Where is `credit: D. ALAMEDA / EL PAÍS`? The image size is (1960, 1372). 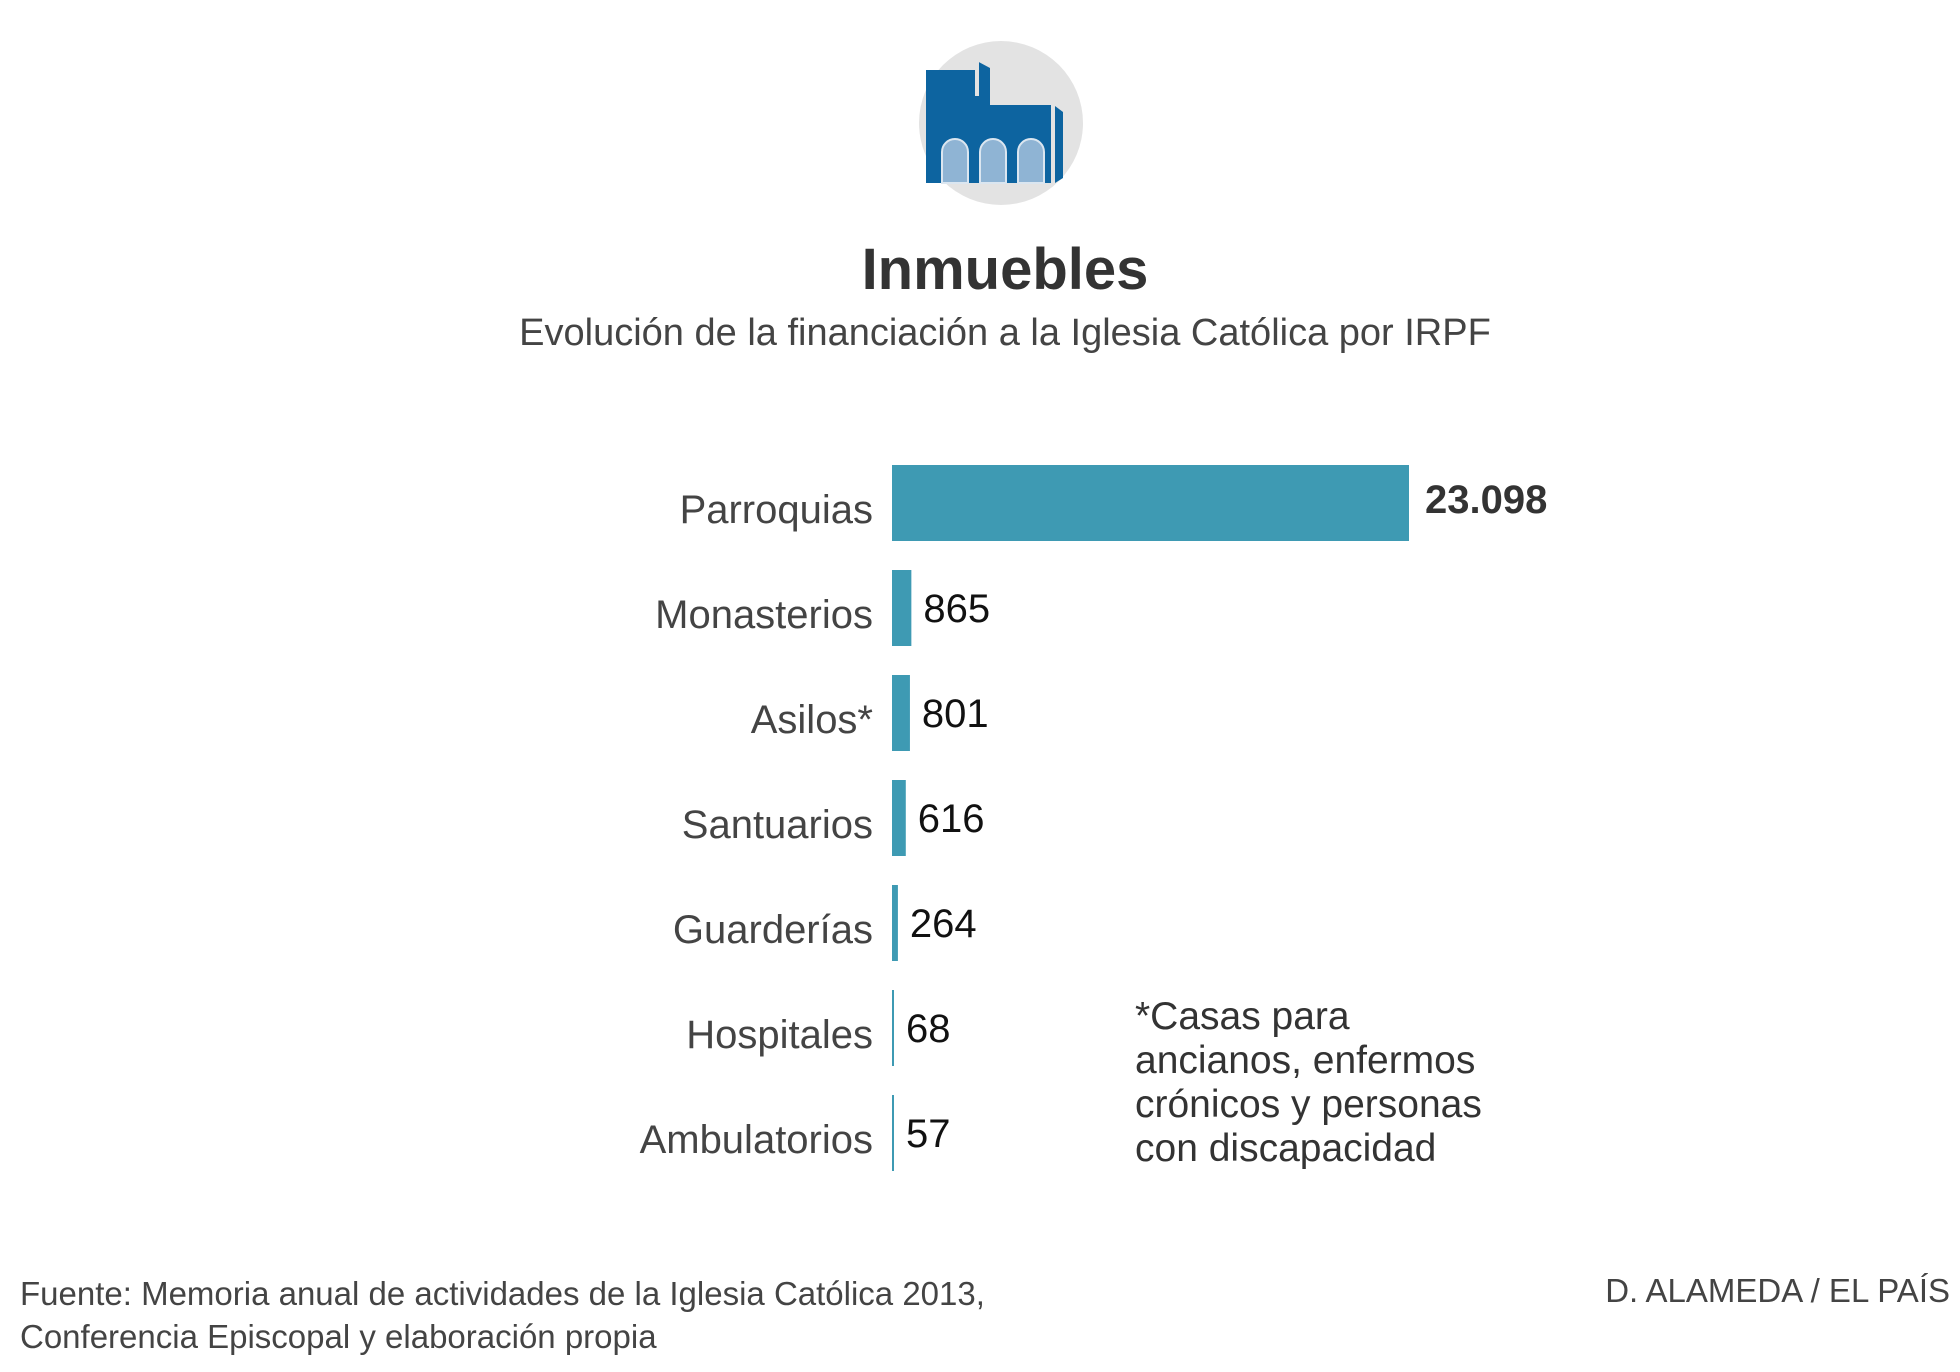 credit: D. ALAMEDA / EL PAÍS is located at coordinates (1777, 1290).